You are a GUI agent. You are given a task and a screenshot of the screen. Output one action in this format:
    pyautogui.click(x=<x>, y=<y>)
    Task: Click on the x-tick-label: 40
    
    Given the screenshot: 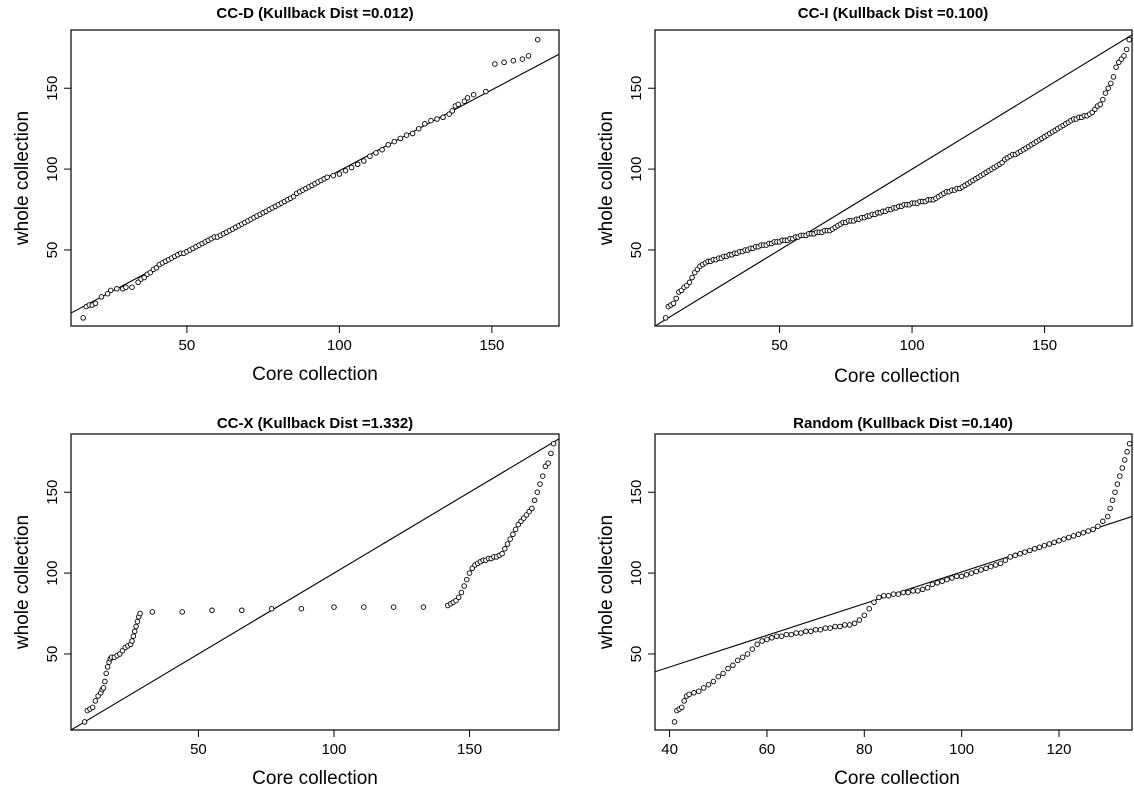 What is the action you would take?
    pyautogui.click(x=669, y=749)
    